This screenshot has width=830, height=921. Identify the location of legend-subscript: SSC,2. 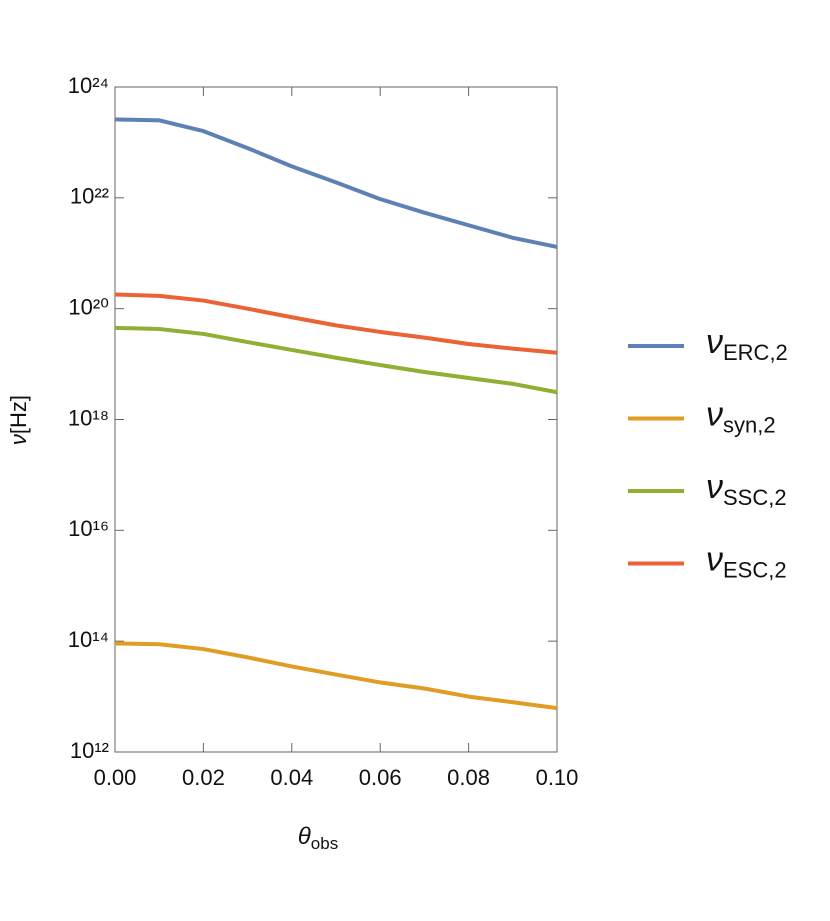
(755, 497).